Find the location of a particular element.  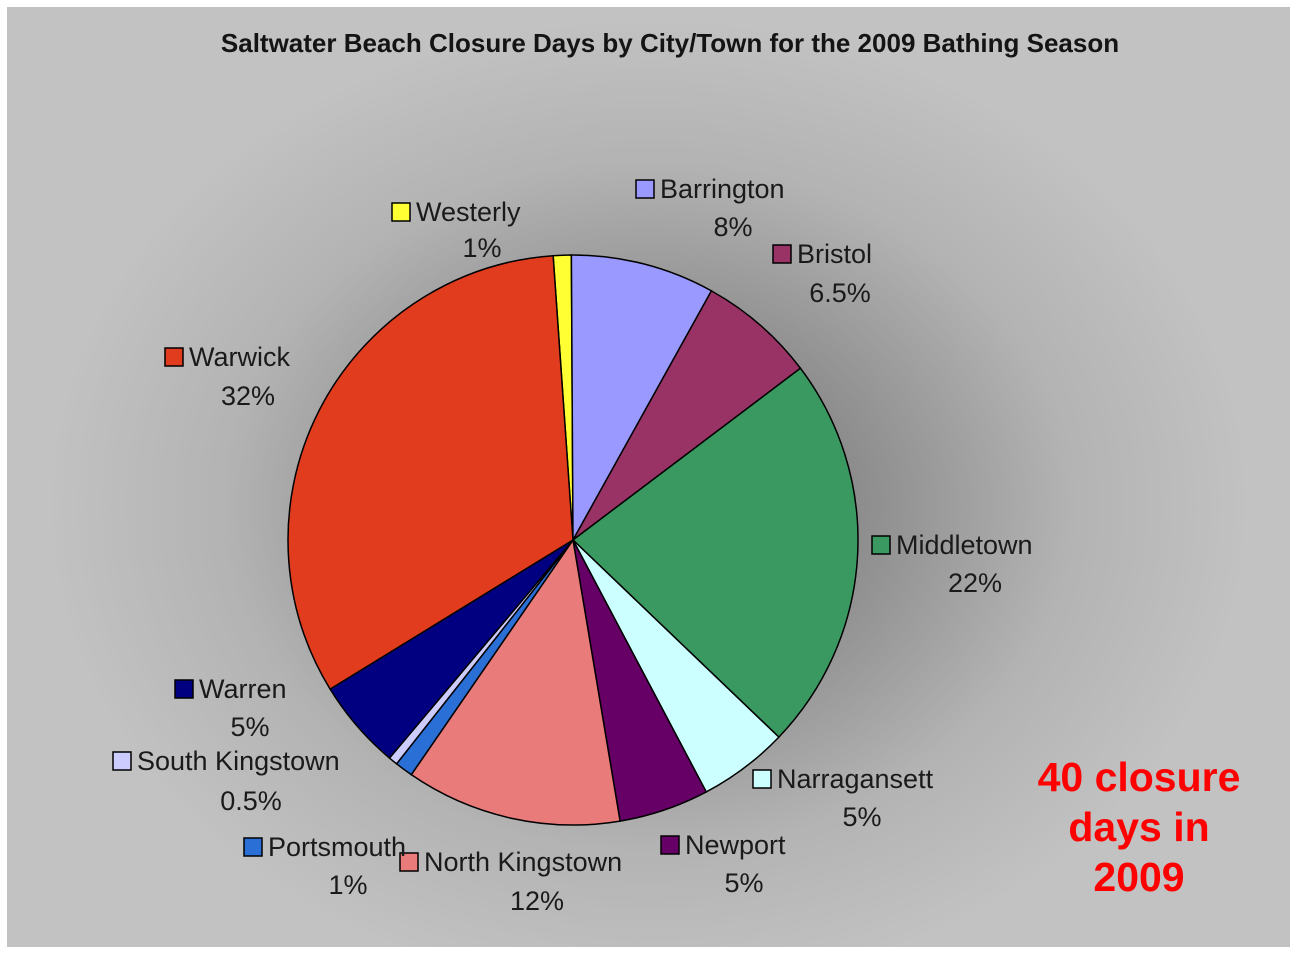

annotation-line-2: days in is located at coordinates (1139, 827).